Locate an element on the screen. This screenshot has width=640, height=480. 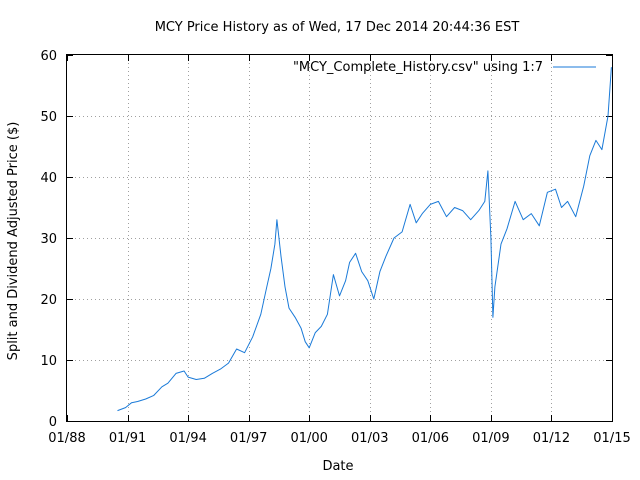
y-tick-label: 50 is located at coordinates (48, 117).